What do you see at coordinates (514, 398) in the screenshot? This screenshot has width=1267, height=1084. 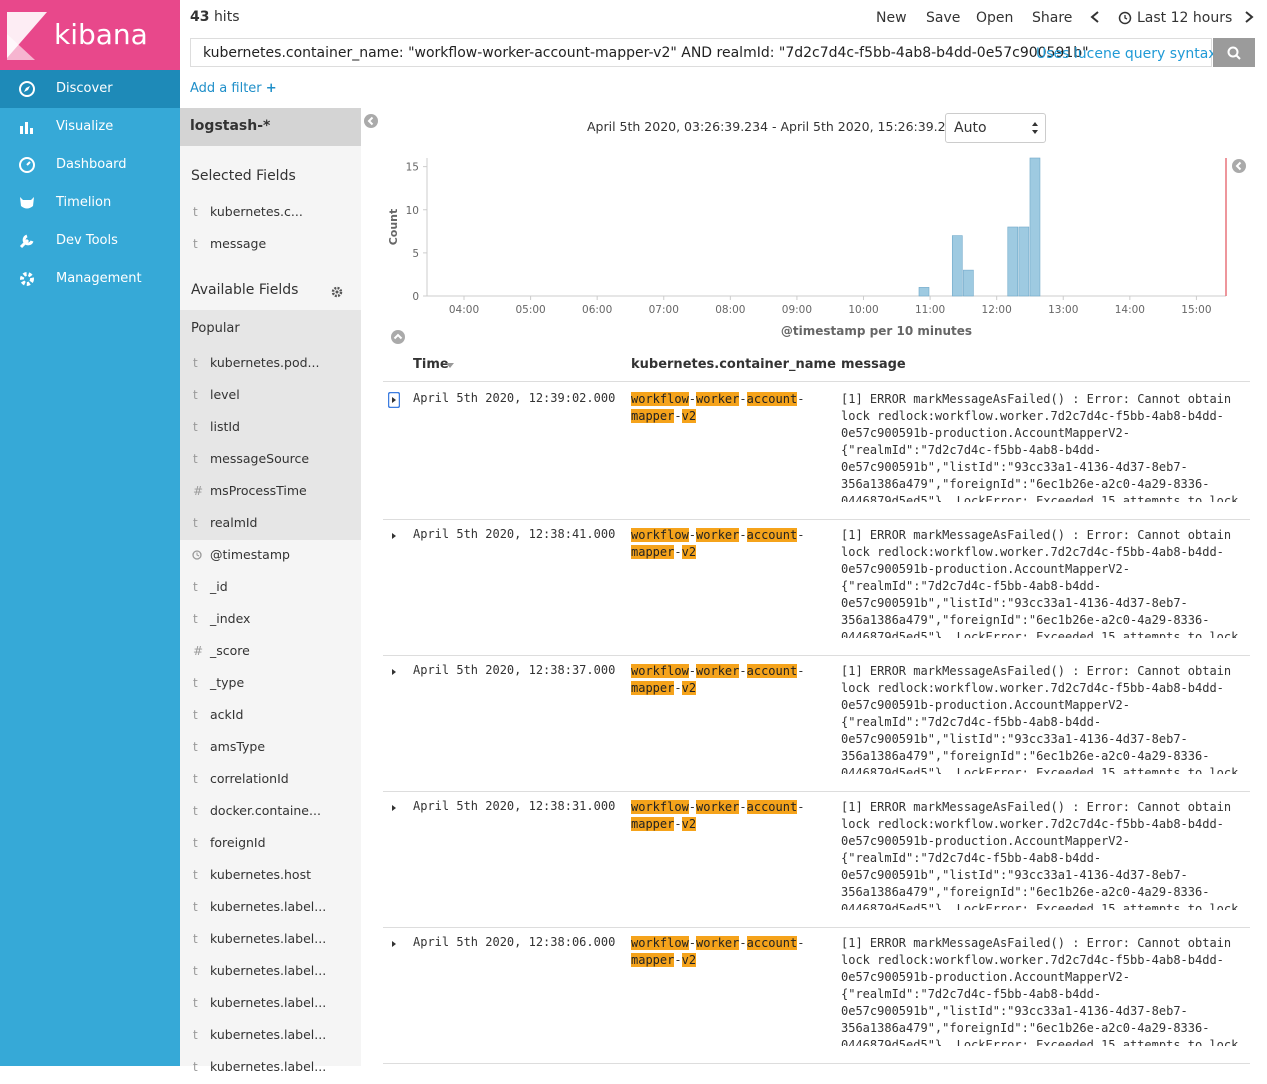 I see `doc-time: April 5th 2020, 12:39:02.000` at bounding box center [514, 398].